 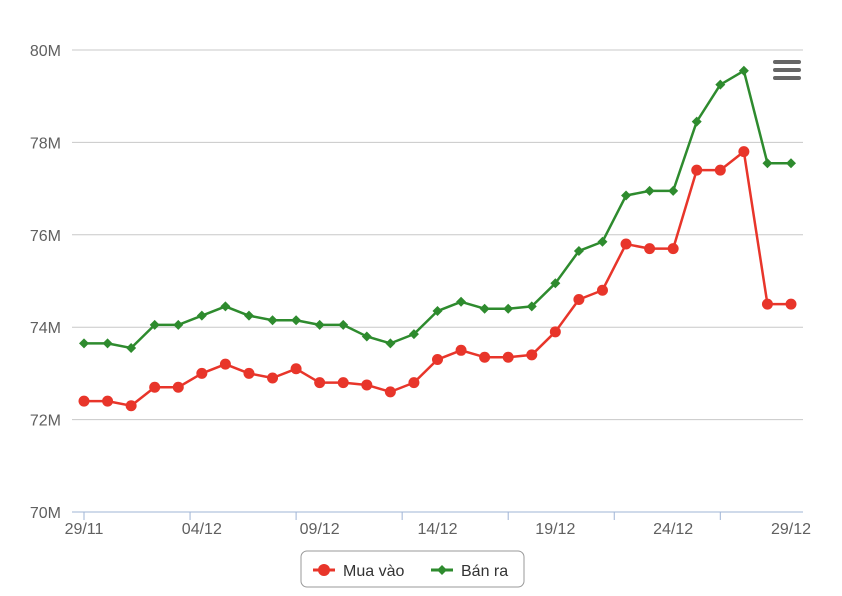 What do you see at coordinates (373, 571) in the screenshot?
I see `legend-label-mua-vao: Mua vào` at bounding box center [373, 571].